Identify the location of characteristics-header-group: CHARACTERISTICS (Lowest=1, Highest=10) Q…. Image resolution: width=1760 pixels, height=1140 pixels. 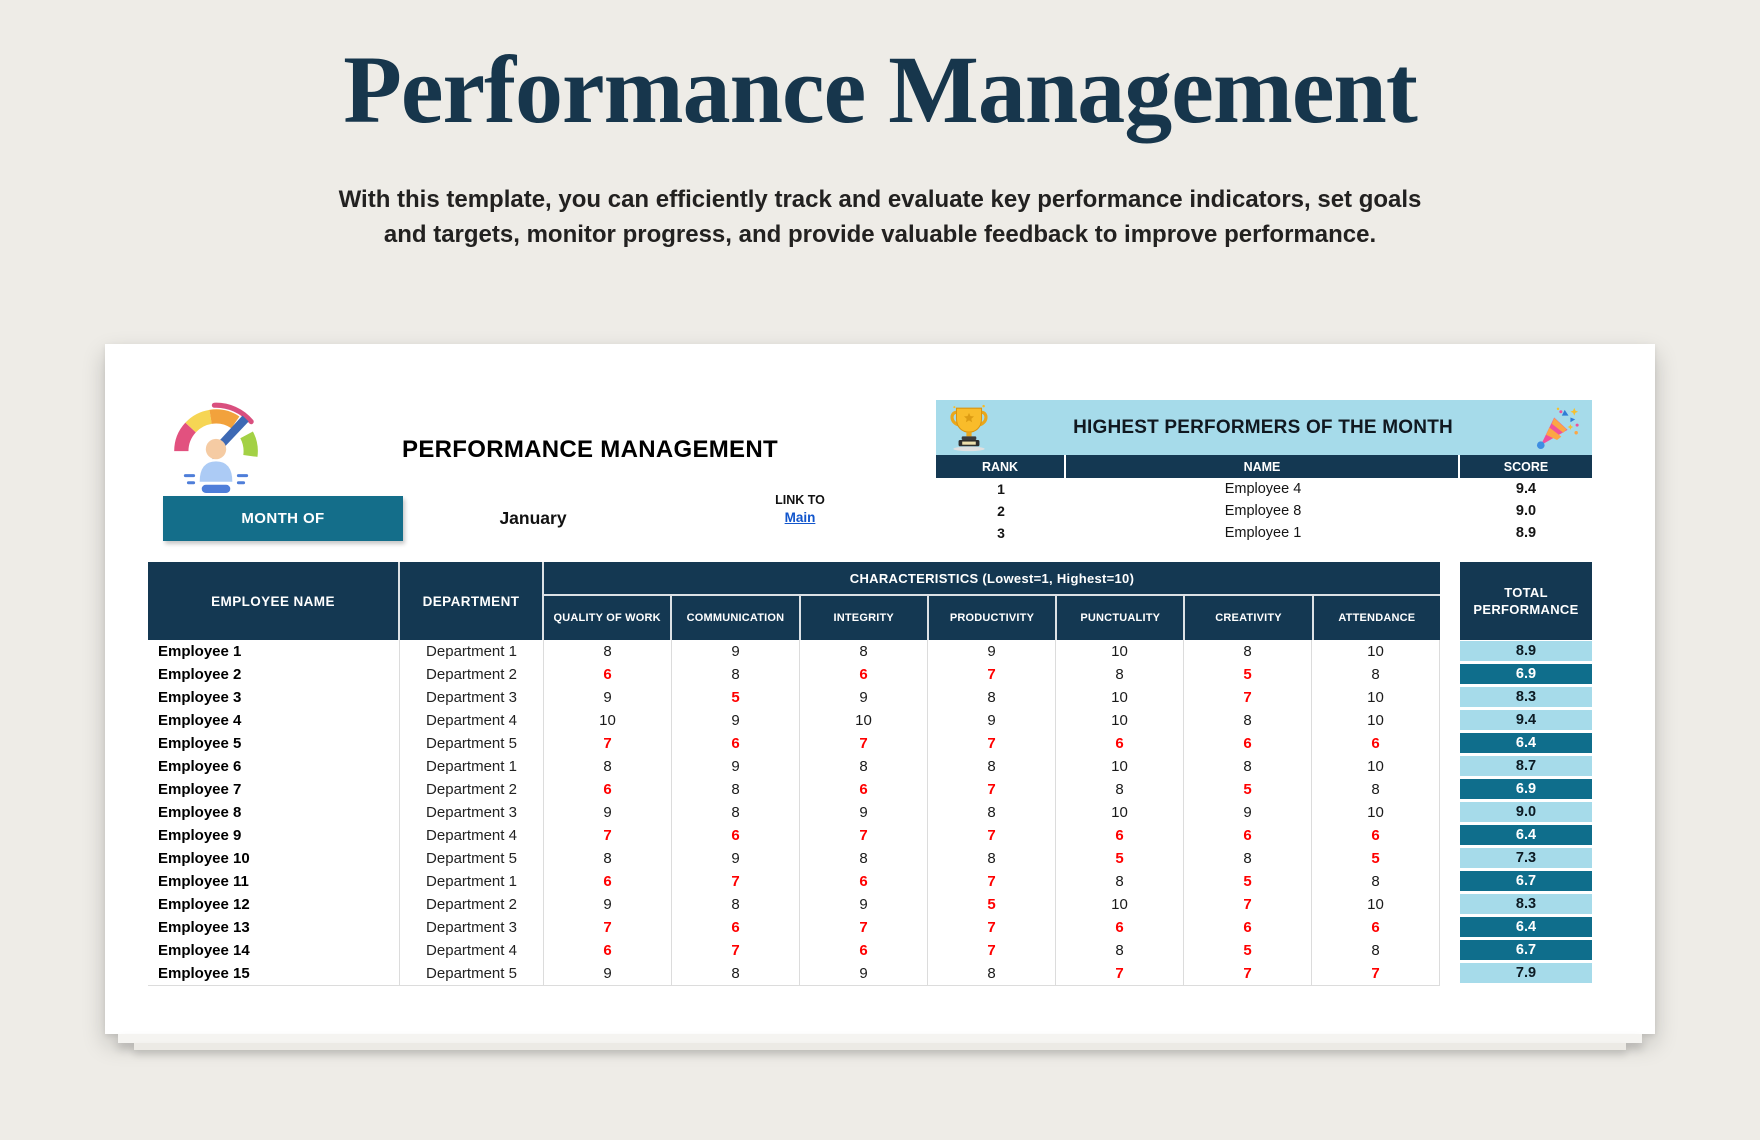
(992, 601).